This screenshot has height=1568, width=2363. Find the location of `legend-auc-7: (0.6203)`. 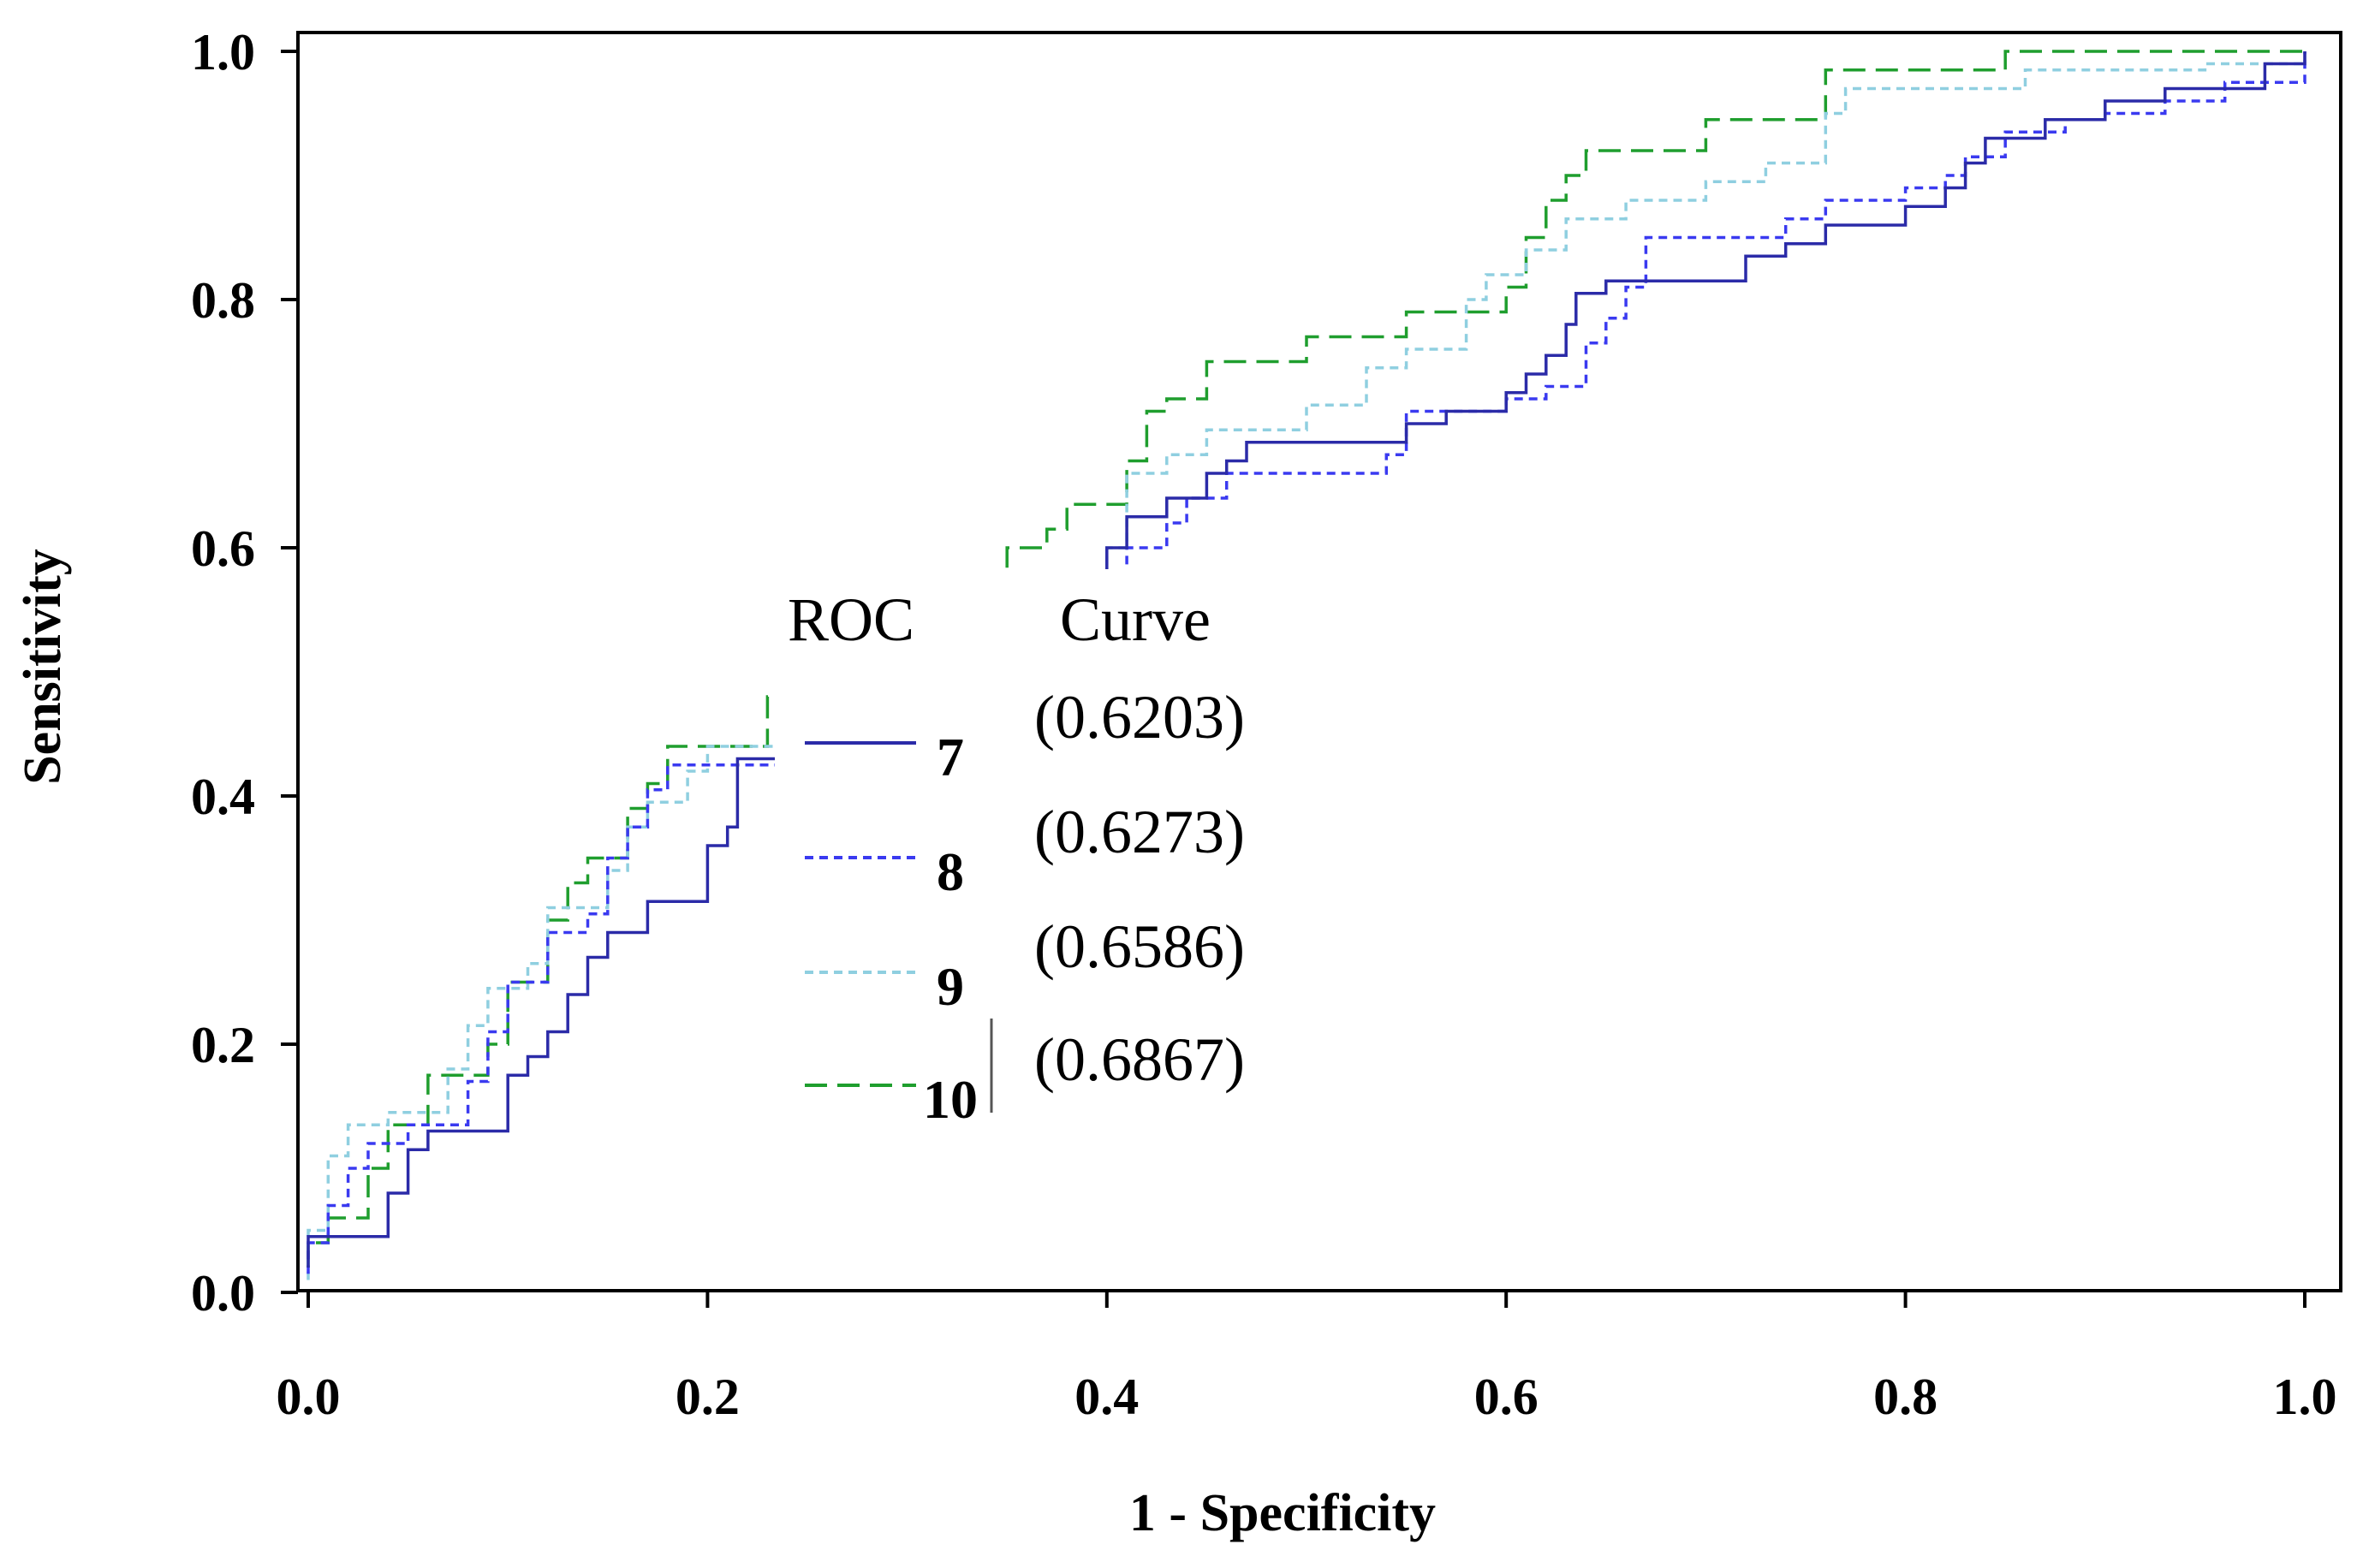

legend-auc-7: (0.6203) is located at coordinates (1139, 717).